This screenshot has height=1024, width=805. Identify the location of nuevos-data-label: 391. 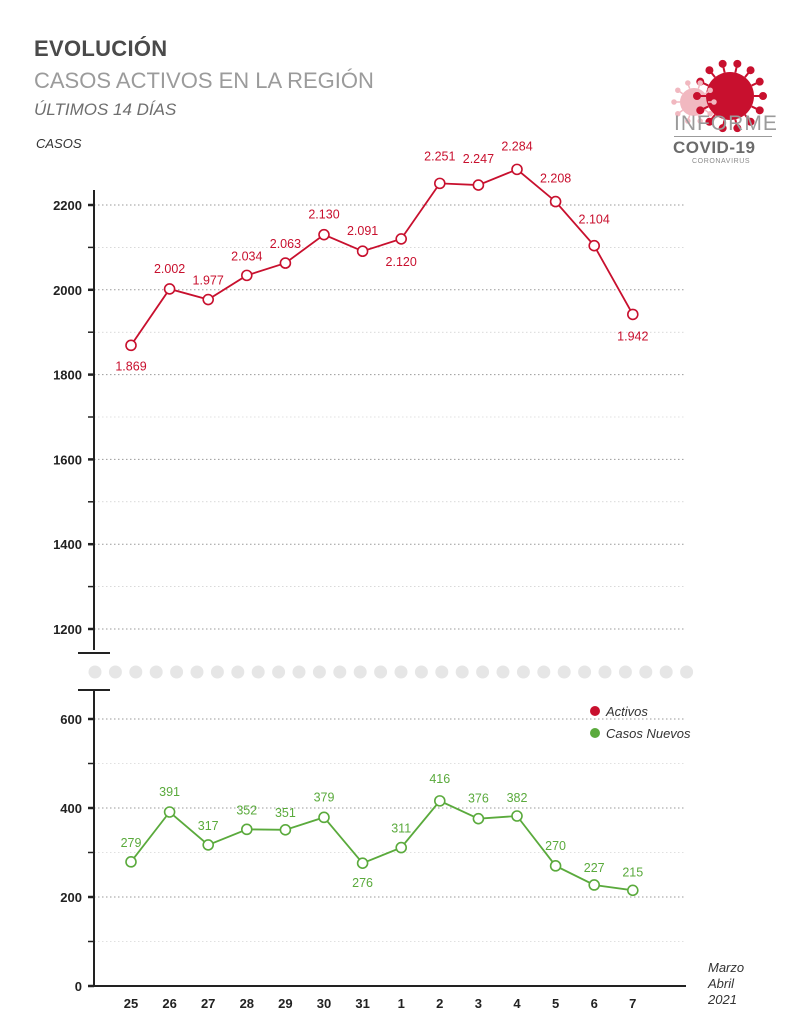
(169, 792).